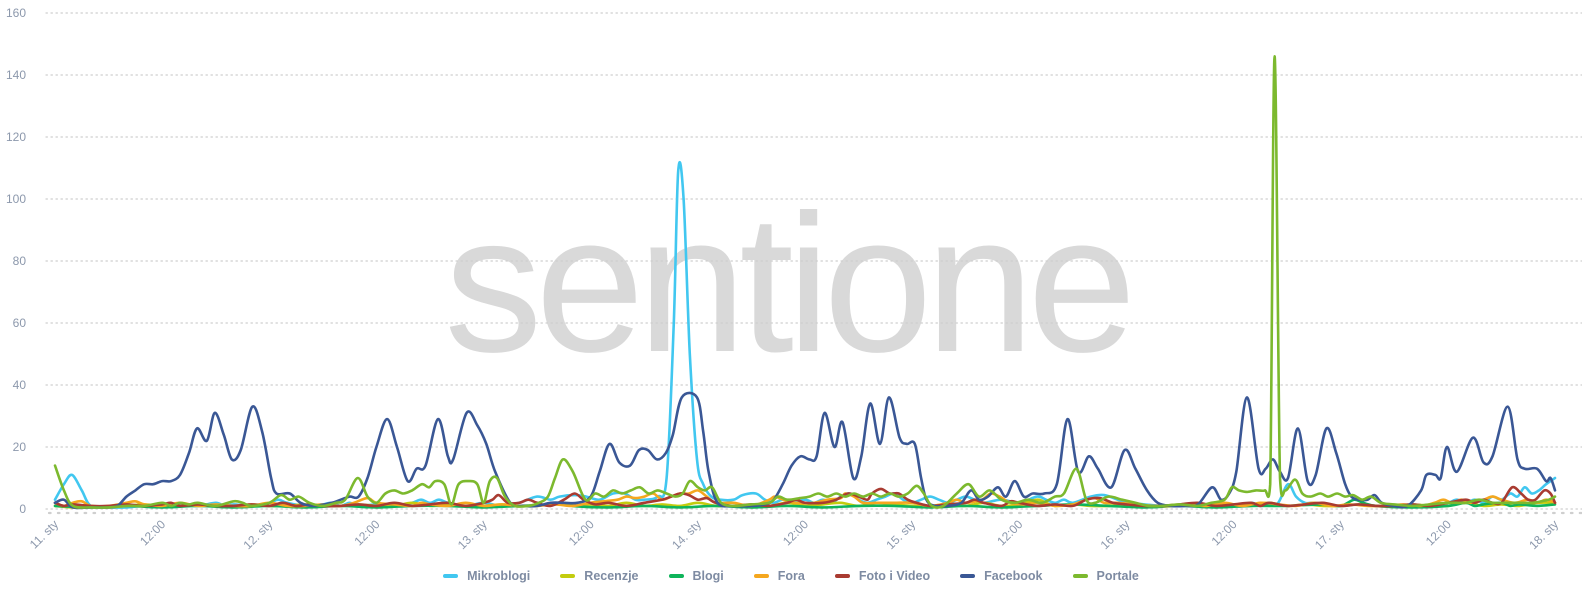 The width and height of the screenshot is (1582, 600). I want to click on x-axis-tick-label: 15. sty, so click(900, 534).